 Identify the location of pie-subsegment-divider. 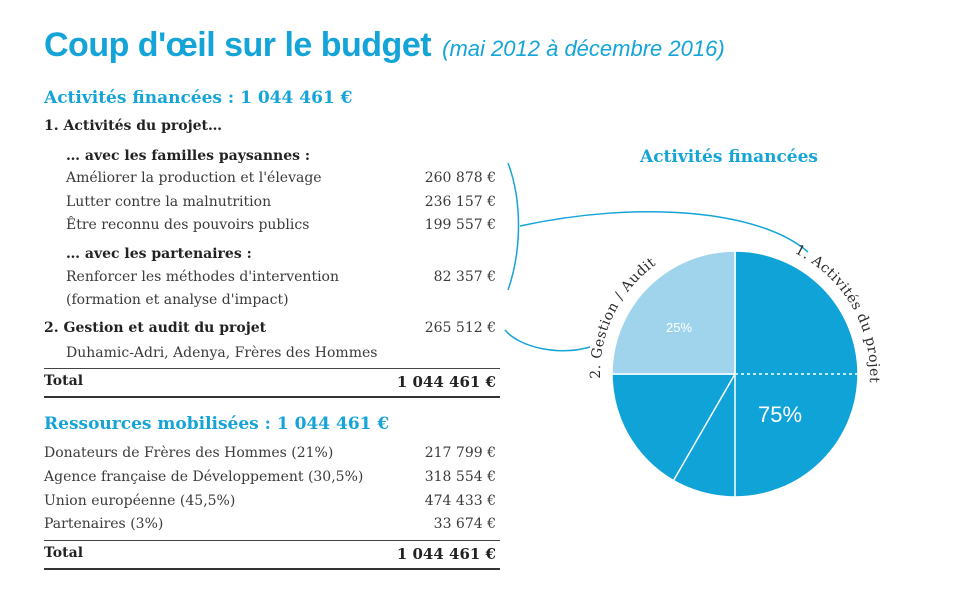
(704, 427).